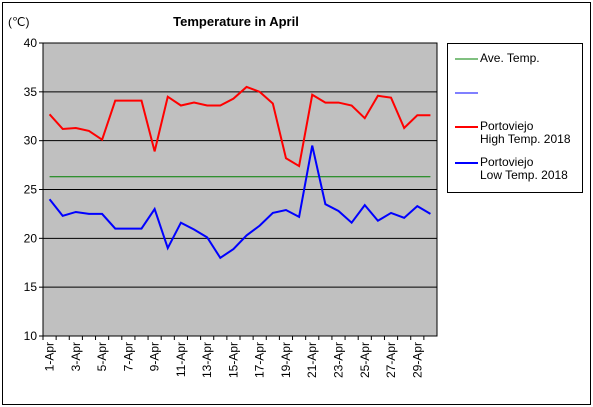 The width and height of the screenshot is (593, 407). I want to click on x-tick-label: 27-Apr, so click(391, 360).